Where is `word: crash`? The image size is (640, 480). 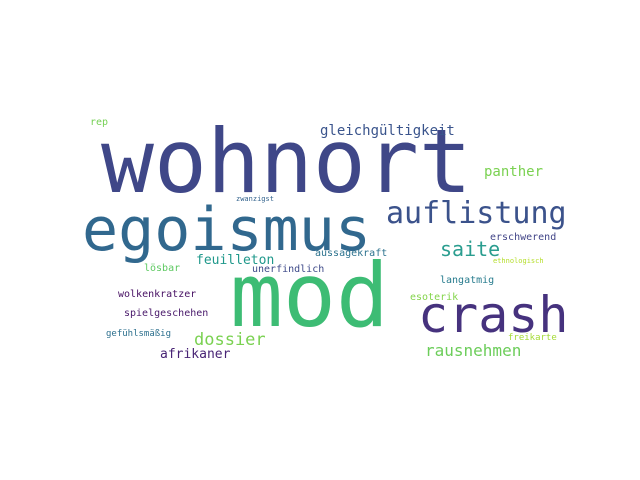
word: crash is located at coordinates (493, 315).